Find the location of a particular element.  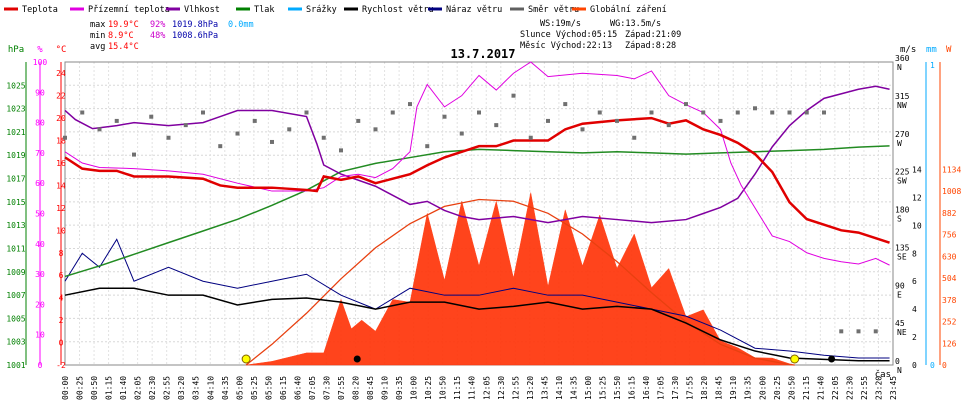

axis-tick-pressure: 1001 is located at coordinates (15, 365).